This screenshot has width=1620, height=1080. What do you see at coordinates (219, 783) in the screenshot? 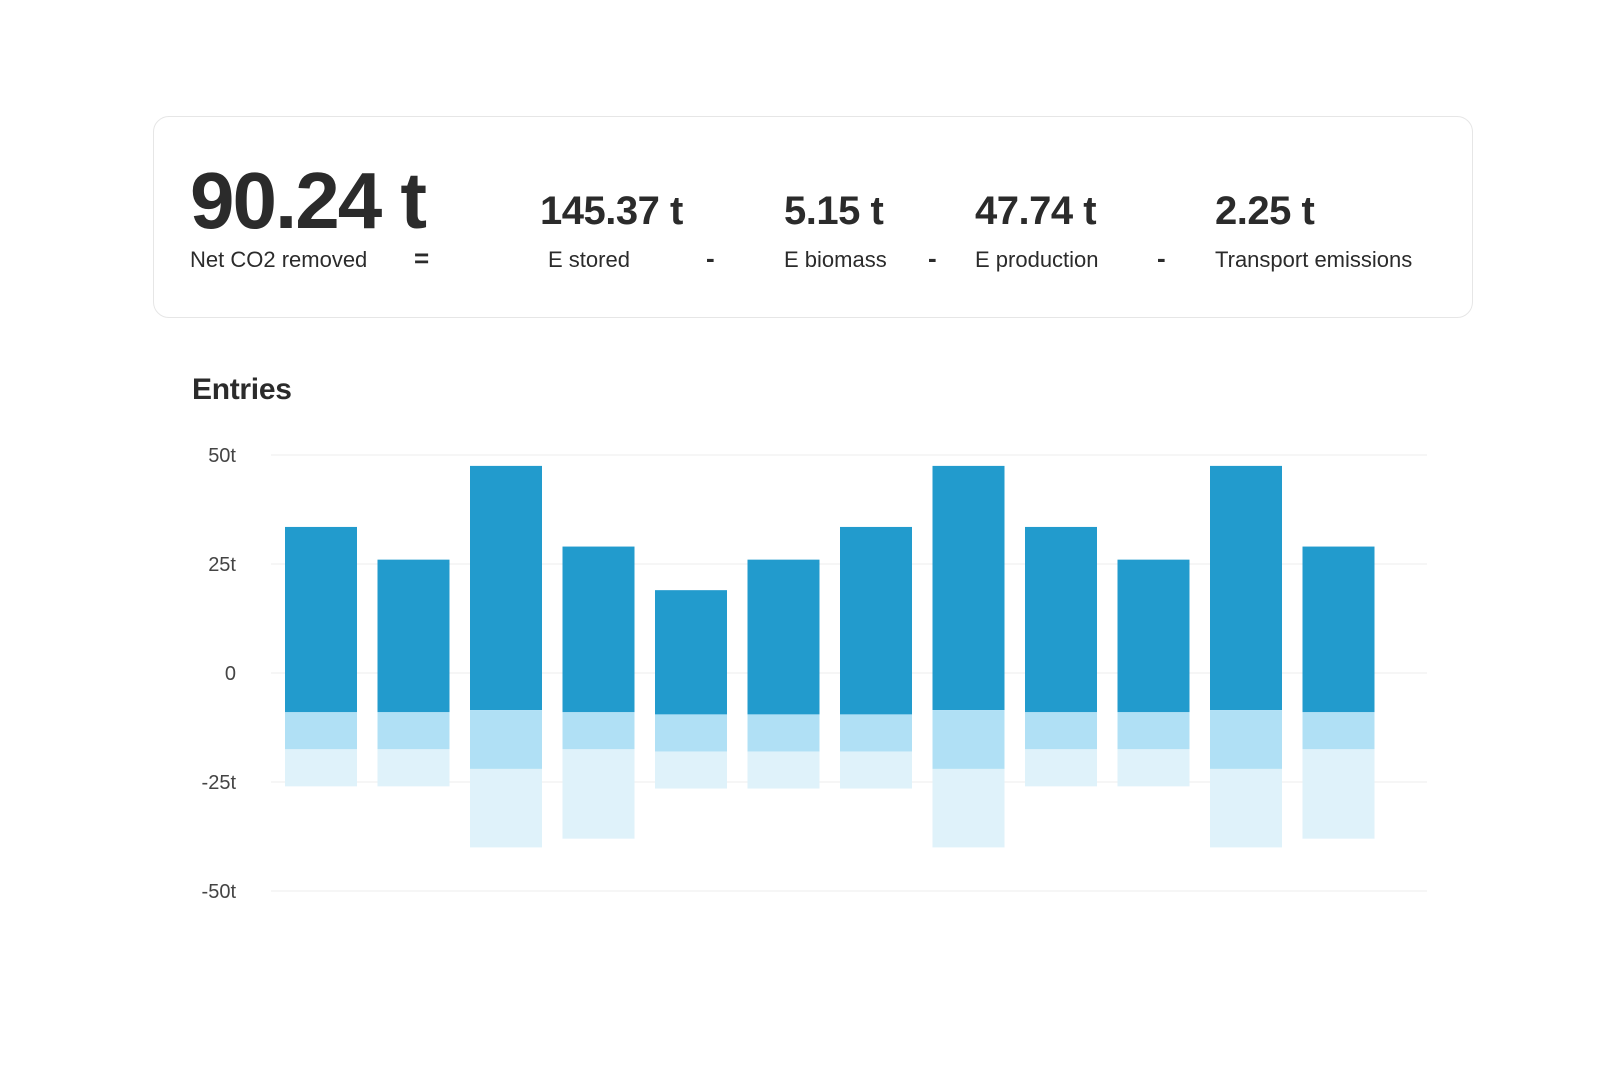
I see `y-tick-label: -25t` at bounding box center [219, 783].